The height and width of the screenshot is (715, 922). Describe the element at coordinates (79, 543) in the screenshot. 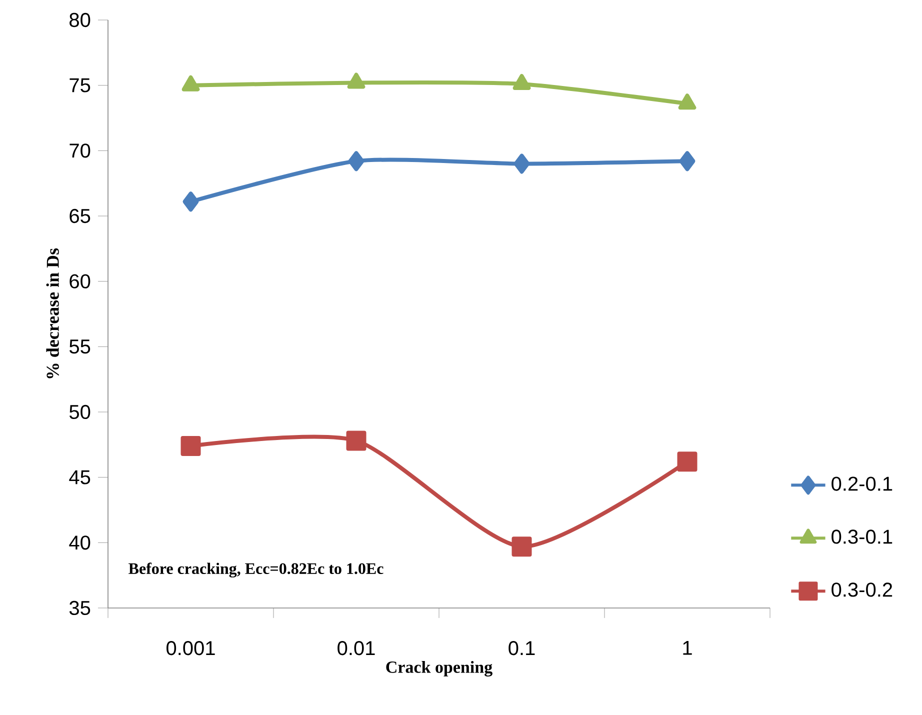

I see `y-tick-label: 40` at that location.